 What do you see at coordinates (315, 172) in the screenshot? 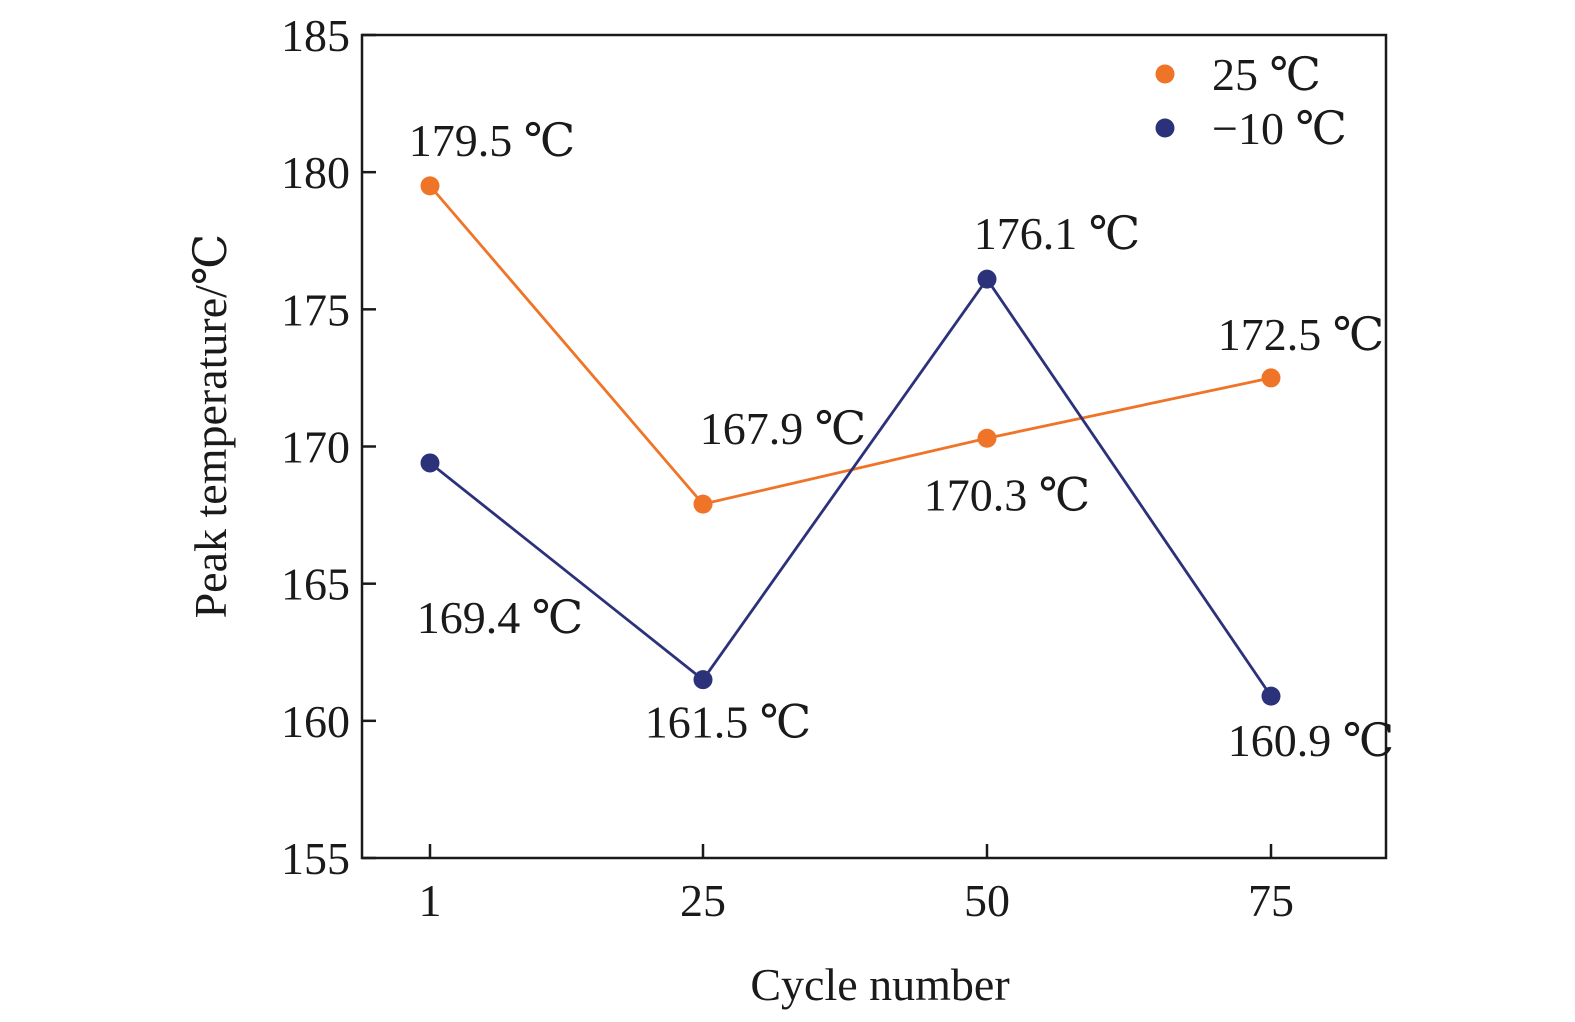
I see `y-tick-label: 180` at bounding box center [315, 172].